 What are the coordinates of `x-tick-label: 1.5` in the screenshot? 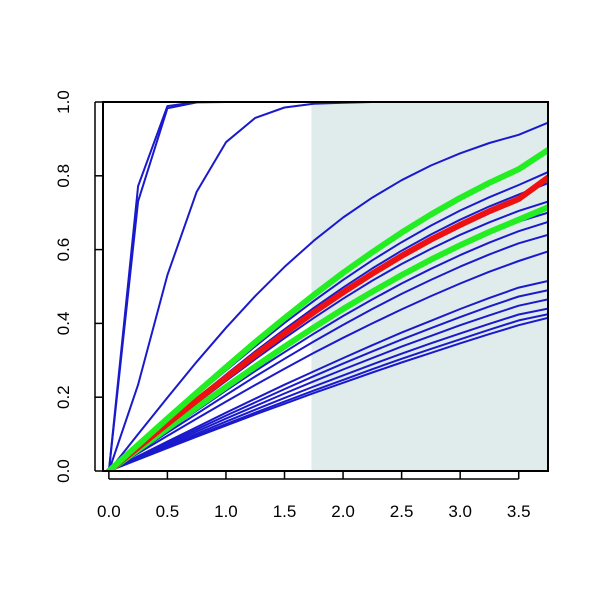 It's located at (285, 511).